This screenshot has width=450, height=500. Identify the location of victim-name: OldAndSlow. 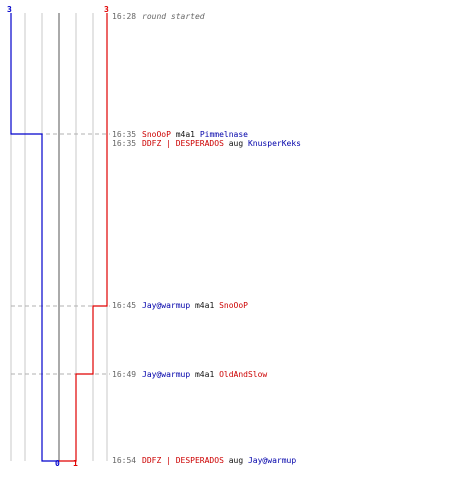
(243, 374).